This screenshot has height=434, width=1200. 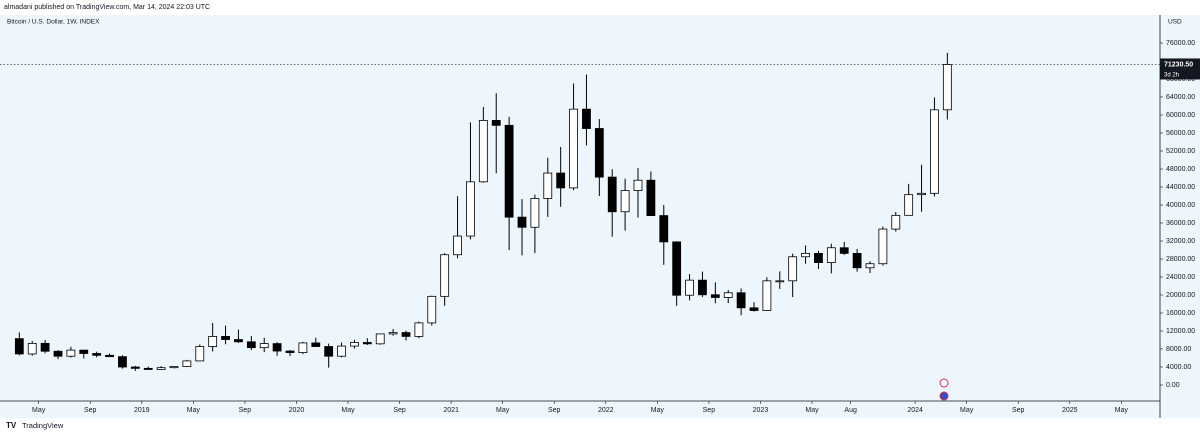 What do you see at coordinates (1175, 22) in the screenshot?
I see `currency: USD` at bounding box center [1175, 22].